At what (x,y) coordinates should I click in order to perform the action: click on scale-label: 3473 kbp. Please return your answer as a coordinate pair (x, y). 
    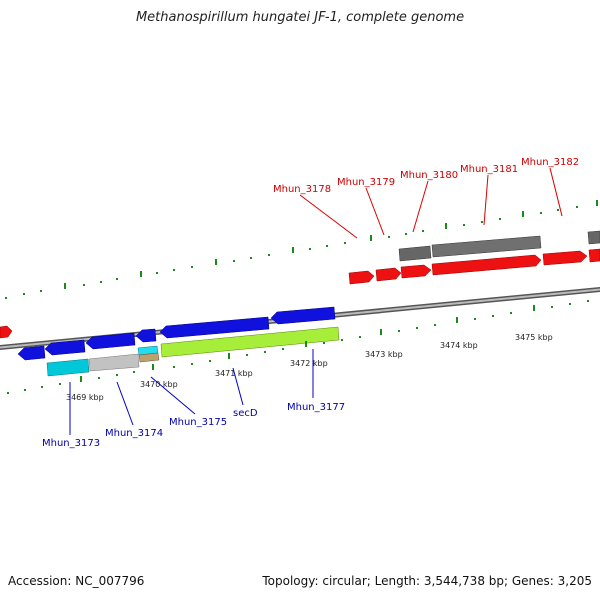
    Looking at the image, I should click on (384, 354).